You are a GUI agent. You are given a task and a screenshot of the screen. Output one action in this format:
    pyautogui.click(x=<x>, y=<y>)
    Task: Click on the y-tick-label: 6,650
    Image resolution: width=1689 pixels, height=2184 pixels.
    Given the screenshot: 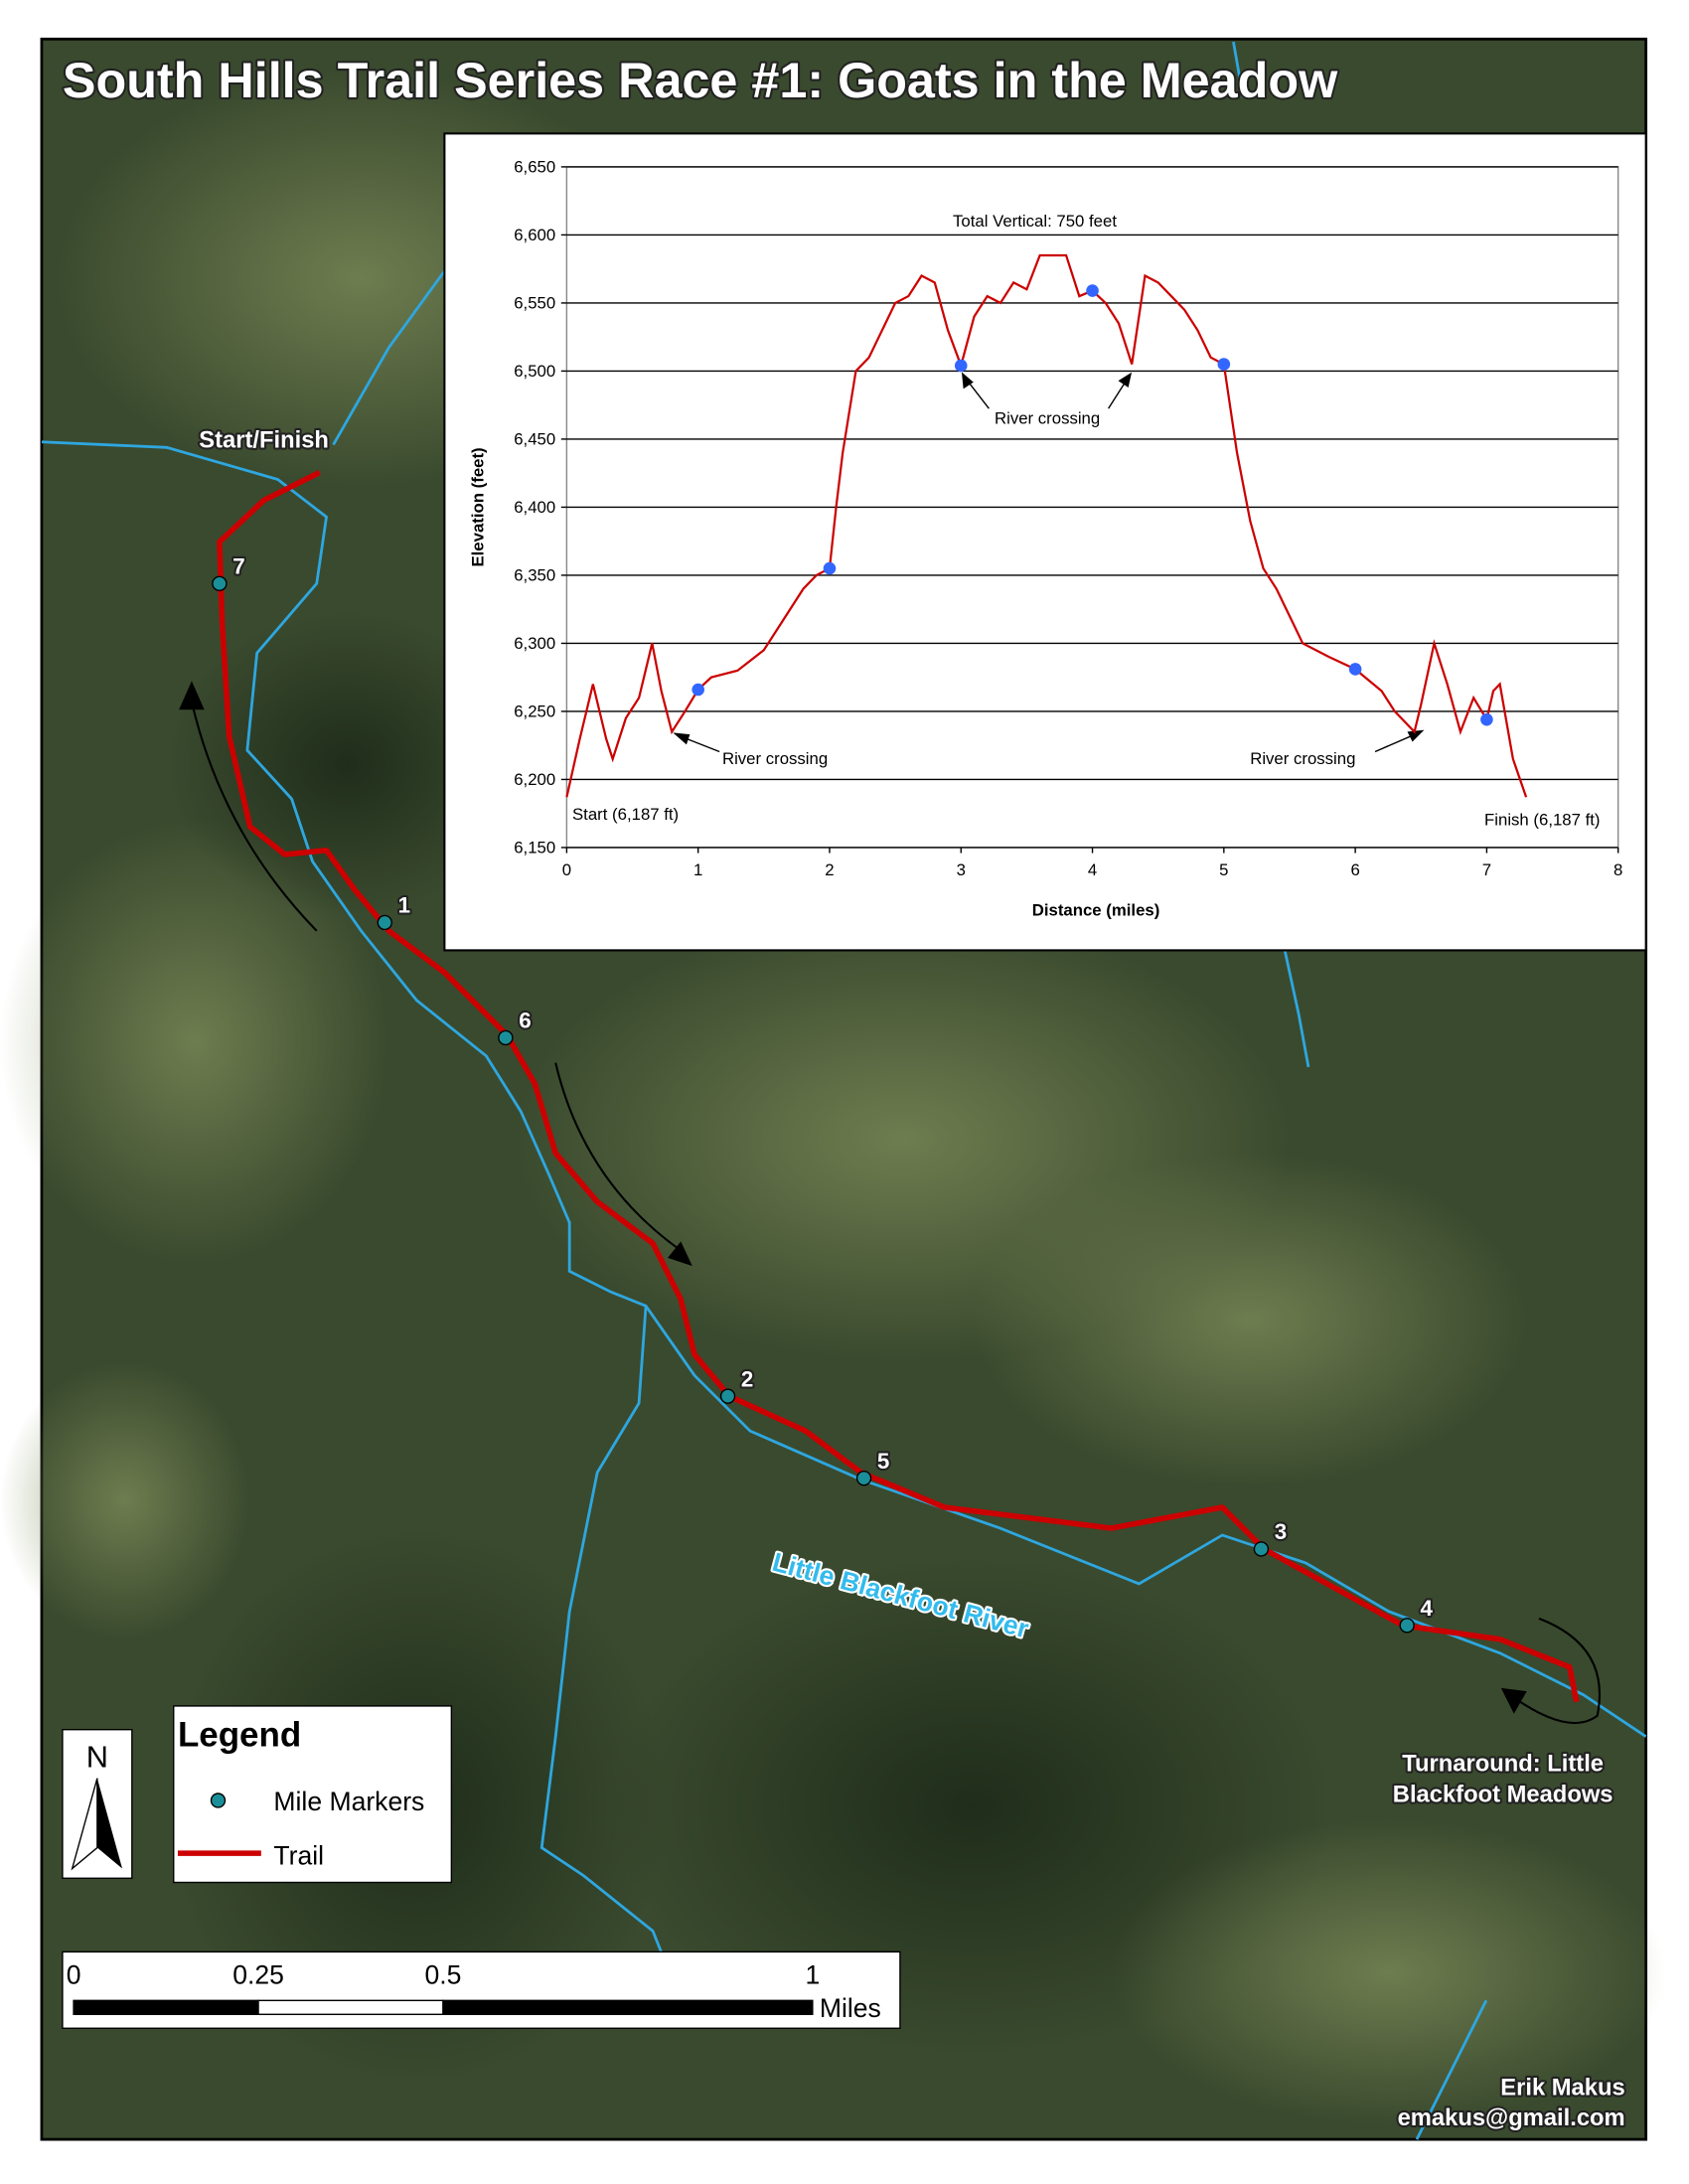 What is the action you would take?
    pyautogui.click(x=534, y=167)
    